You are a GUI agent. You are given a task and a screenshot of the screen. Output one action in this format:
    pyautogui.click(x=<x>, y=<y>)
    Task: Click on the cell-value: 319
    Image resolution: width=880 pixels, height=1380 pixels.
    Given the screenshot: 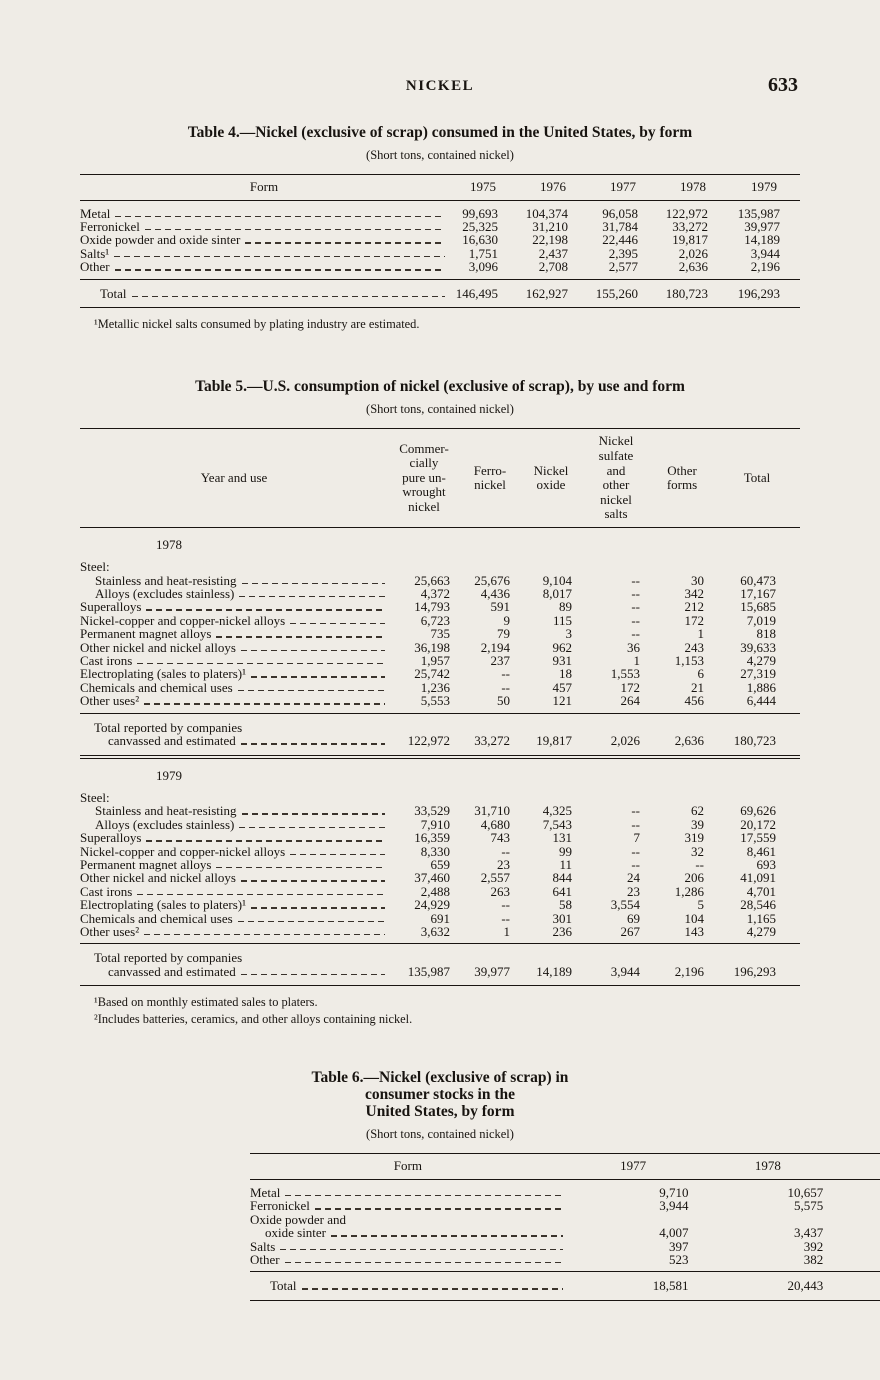 What is the action you would take?
    pyautogui.click(x=694, y=838)
    